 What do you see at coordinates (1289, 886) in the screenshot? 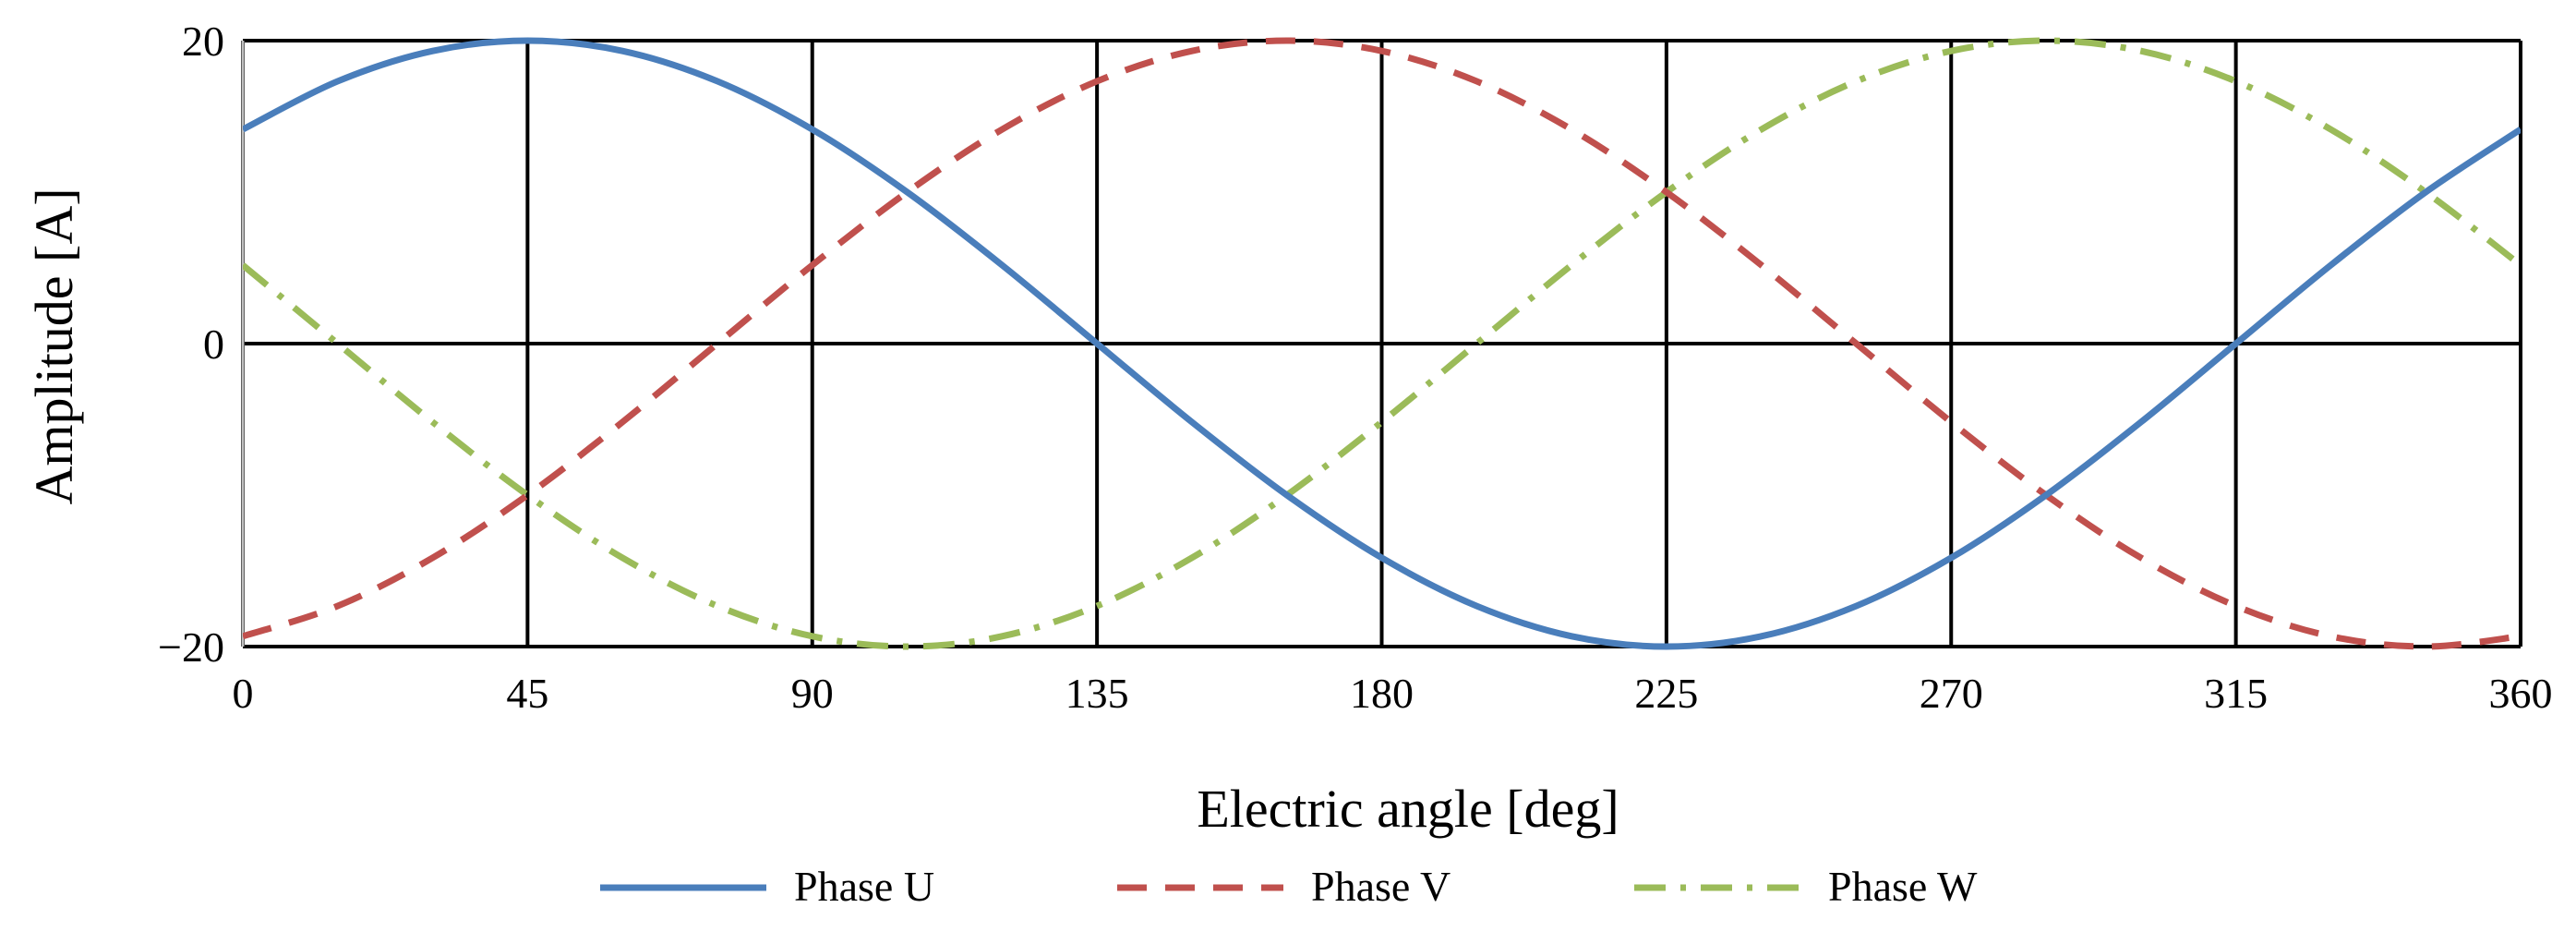
I see `legend: Phase U Phase V Phase W` at bounding box center [1289, 886].